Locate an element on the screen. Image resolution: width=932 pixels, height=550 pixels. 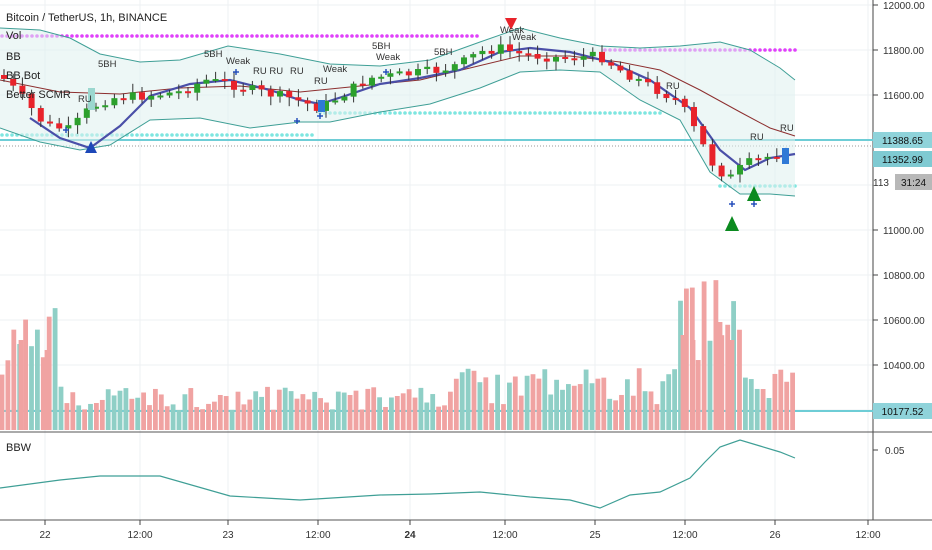
y-tick-label: 10600.00 is located at coordinates (904, 321).